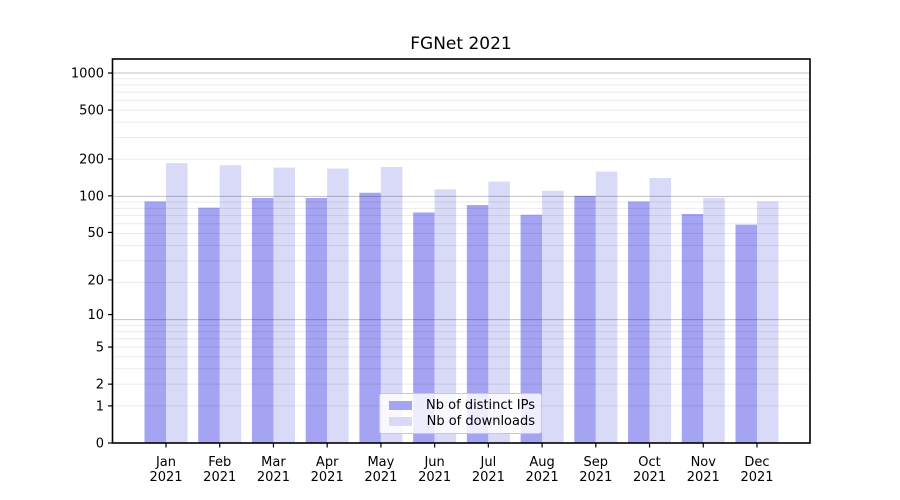 This screenshot has height=500, width=900. Describe the element at coordinates (91, 196) in the screenshot. I see `y-tick-label: 100` at that location.